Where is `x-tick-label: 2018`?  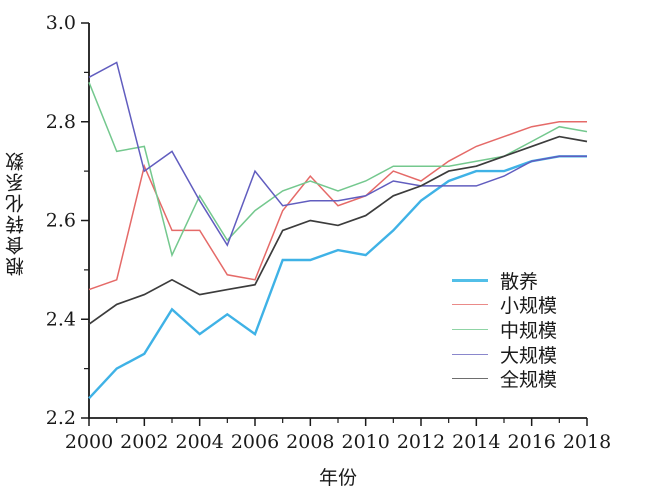
x-tick-label: 2018 is located at coordinates (587, 442).